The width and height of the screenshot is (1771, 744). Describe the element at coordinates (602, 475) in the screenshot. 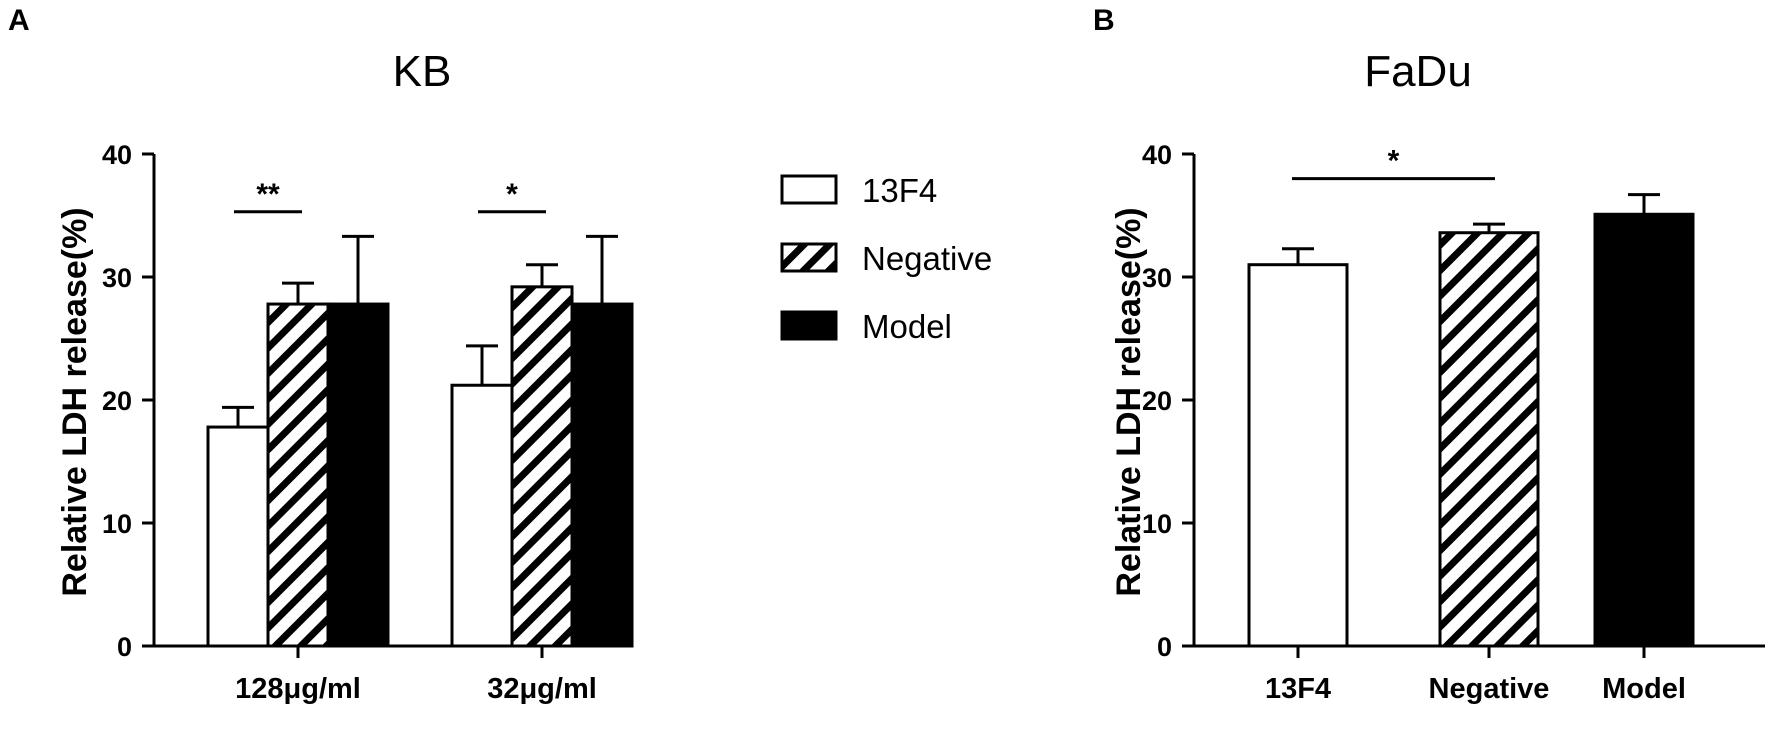

I see `bar-32-g-ml-model` at that location.